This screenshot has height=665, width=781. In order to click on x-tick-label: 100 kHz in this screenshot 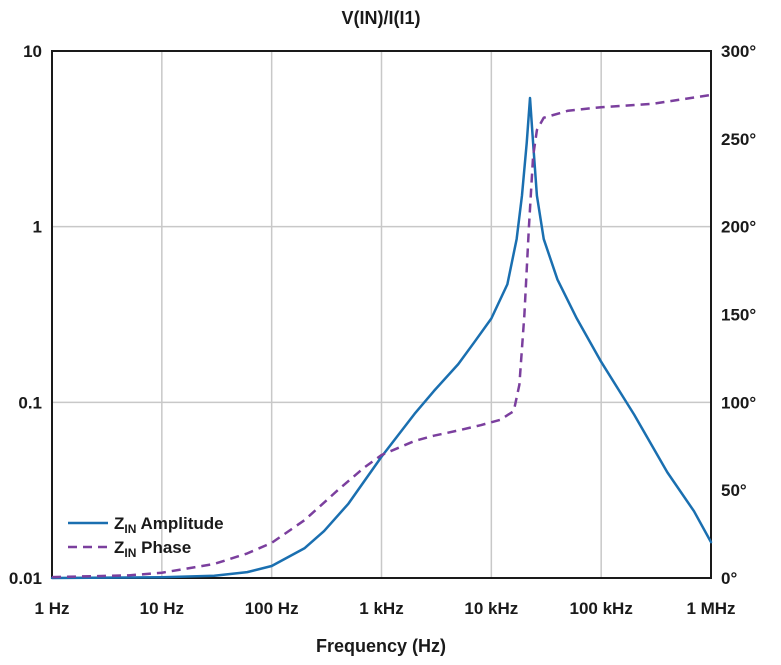, I will do `click(601, 608)`.